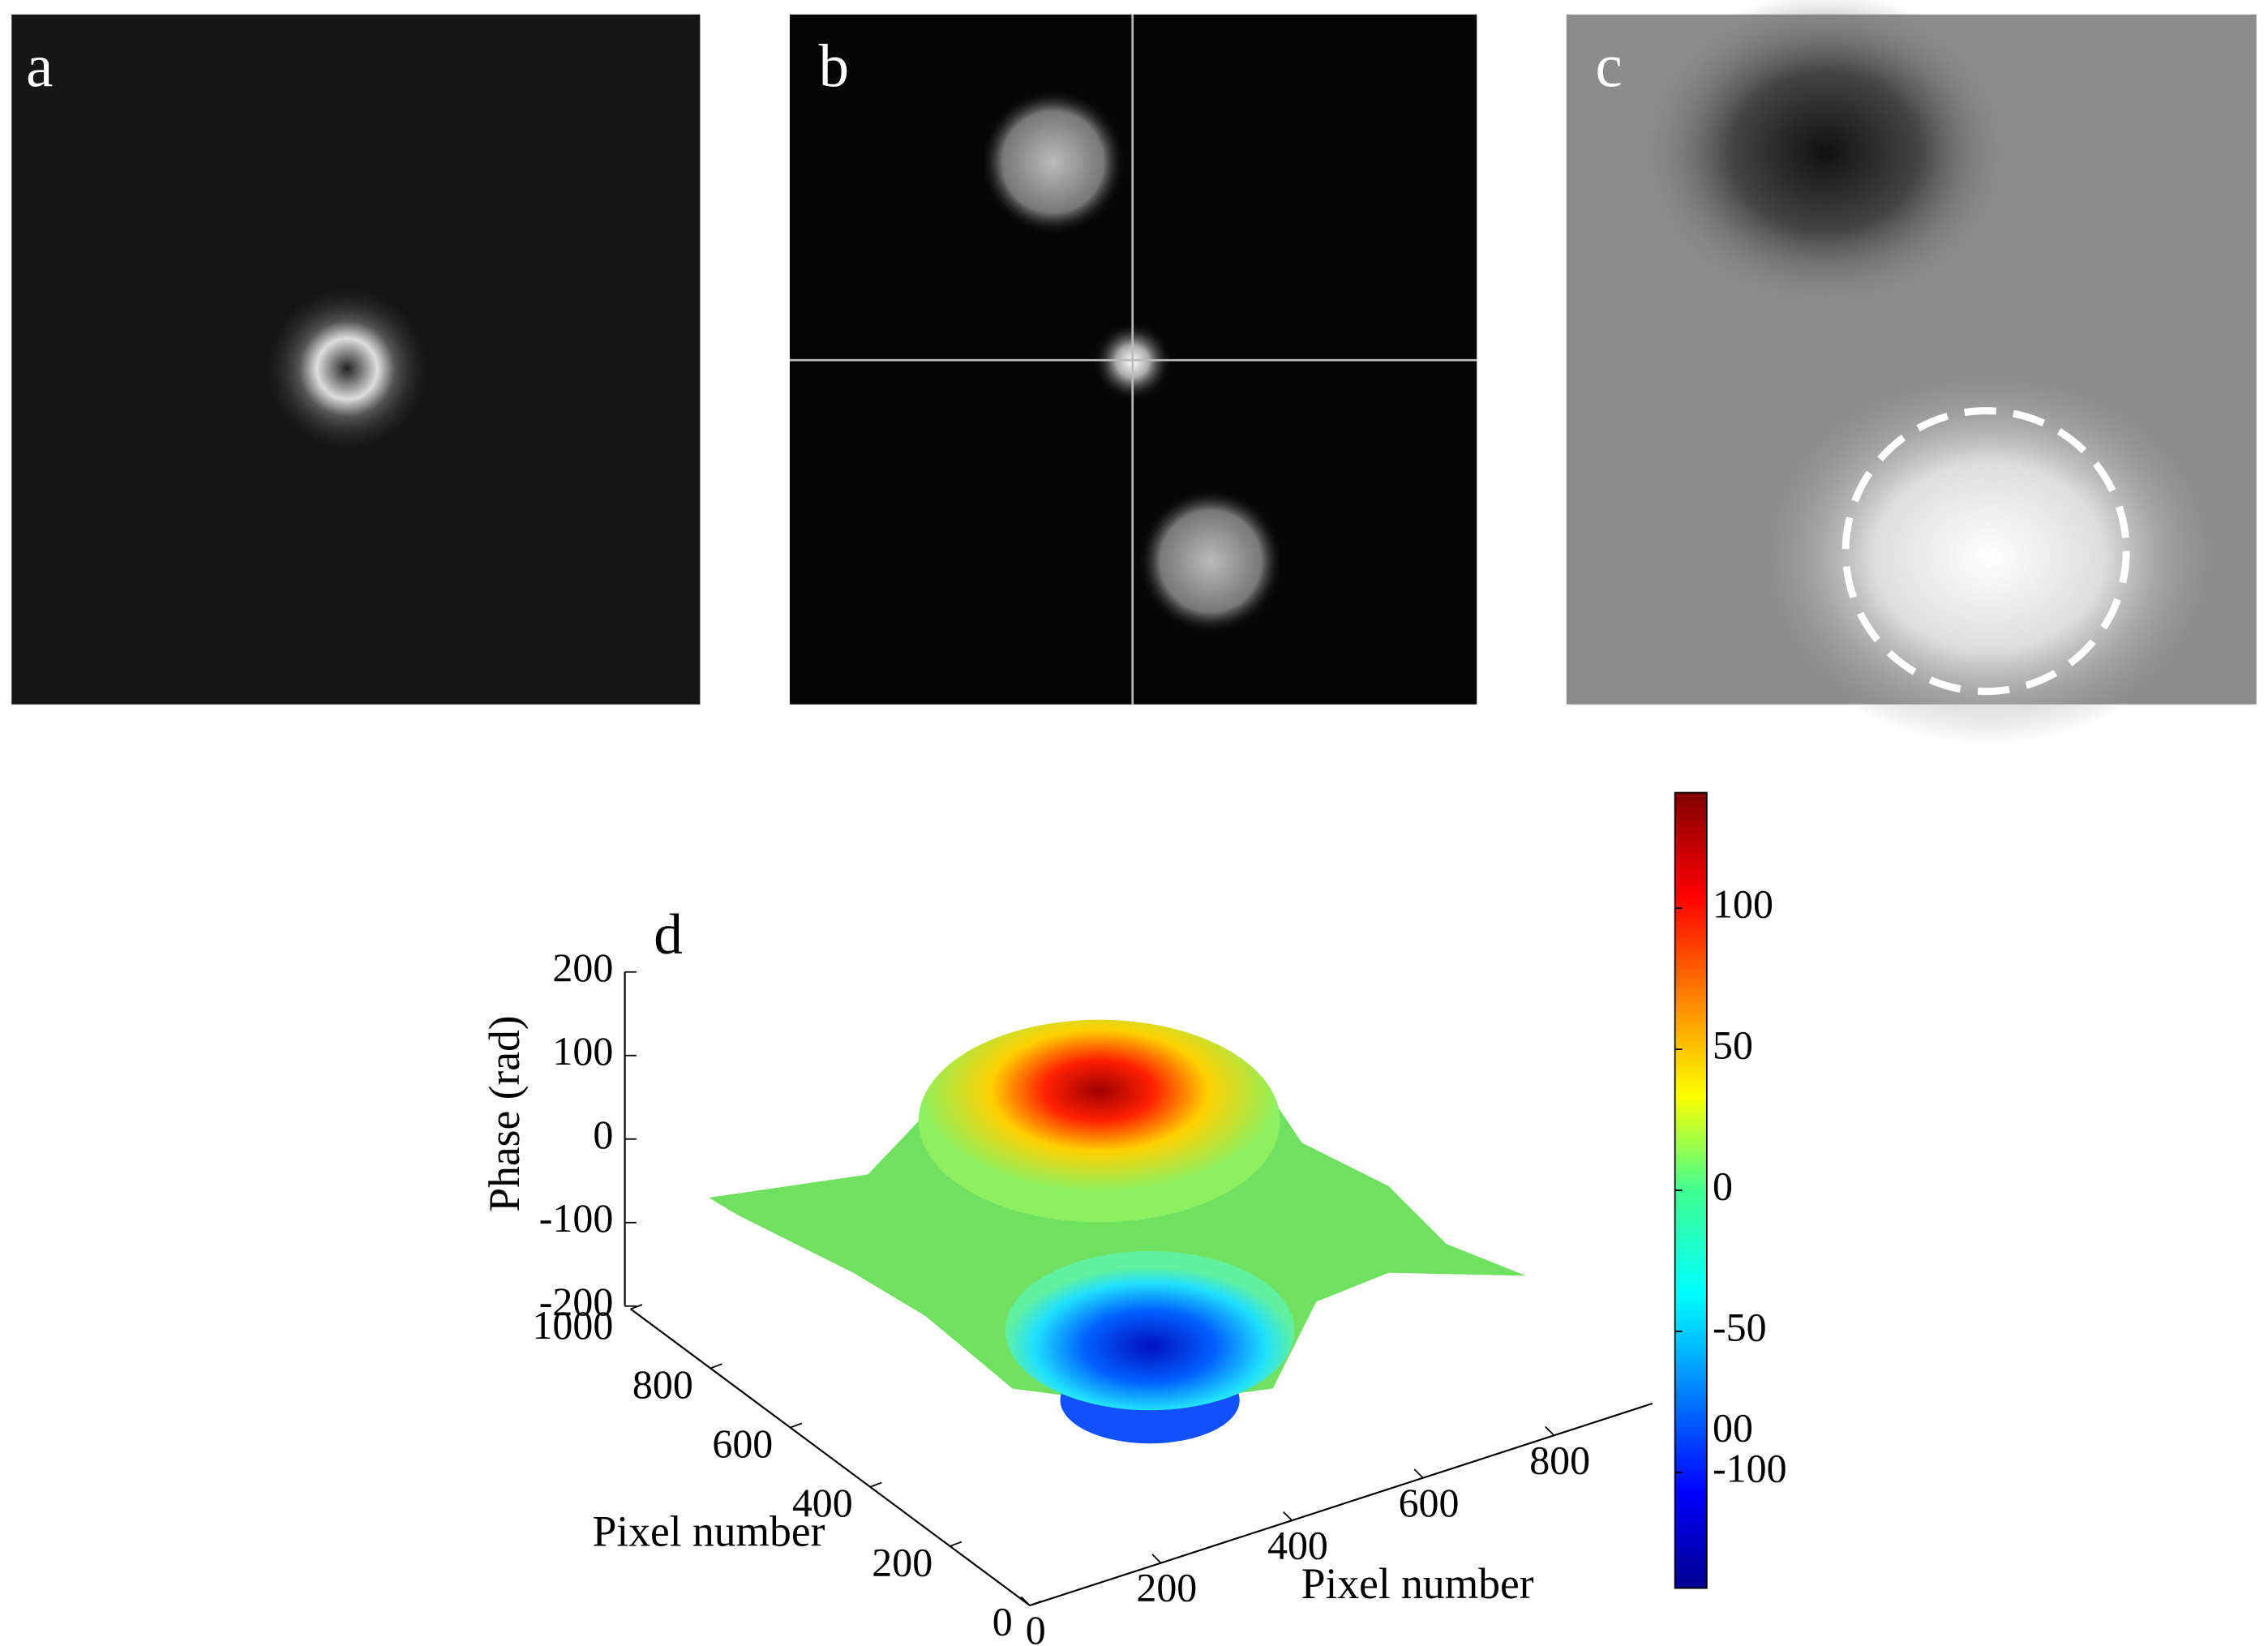 The height and width of the screenshot is (1646, 2268). Describe the element at coordinates (1743, 904) in the screenshot. I see `colorbar-tick-label: 100` at that location.